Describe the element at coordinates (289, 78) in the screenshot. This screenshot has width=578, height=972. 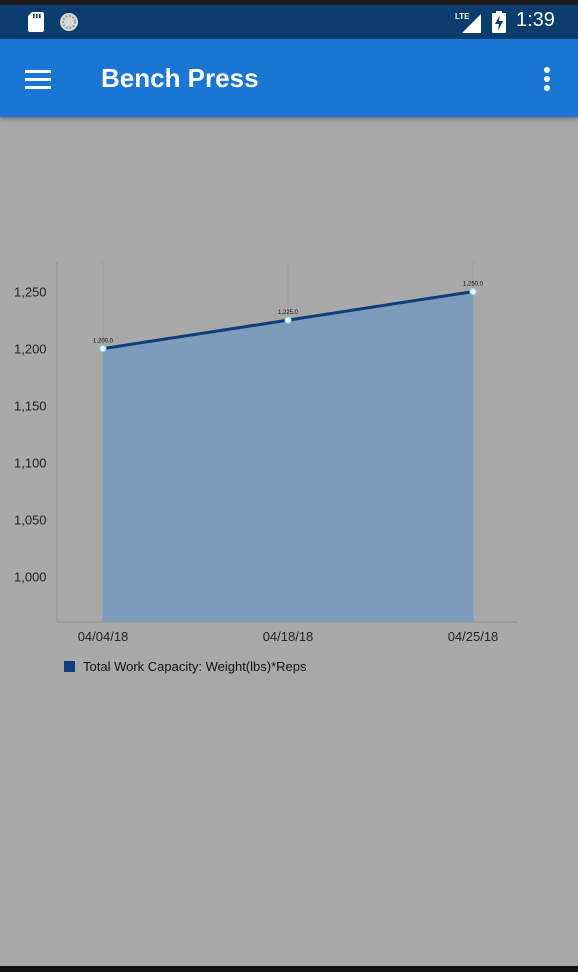
I see `app-bar: Bench Press` at that location.